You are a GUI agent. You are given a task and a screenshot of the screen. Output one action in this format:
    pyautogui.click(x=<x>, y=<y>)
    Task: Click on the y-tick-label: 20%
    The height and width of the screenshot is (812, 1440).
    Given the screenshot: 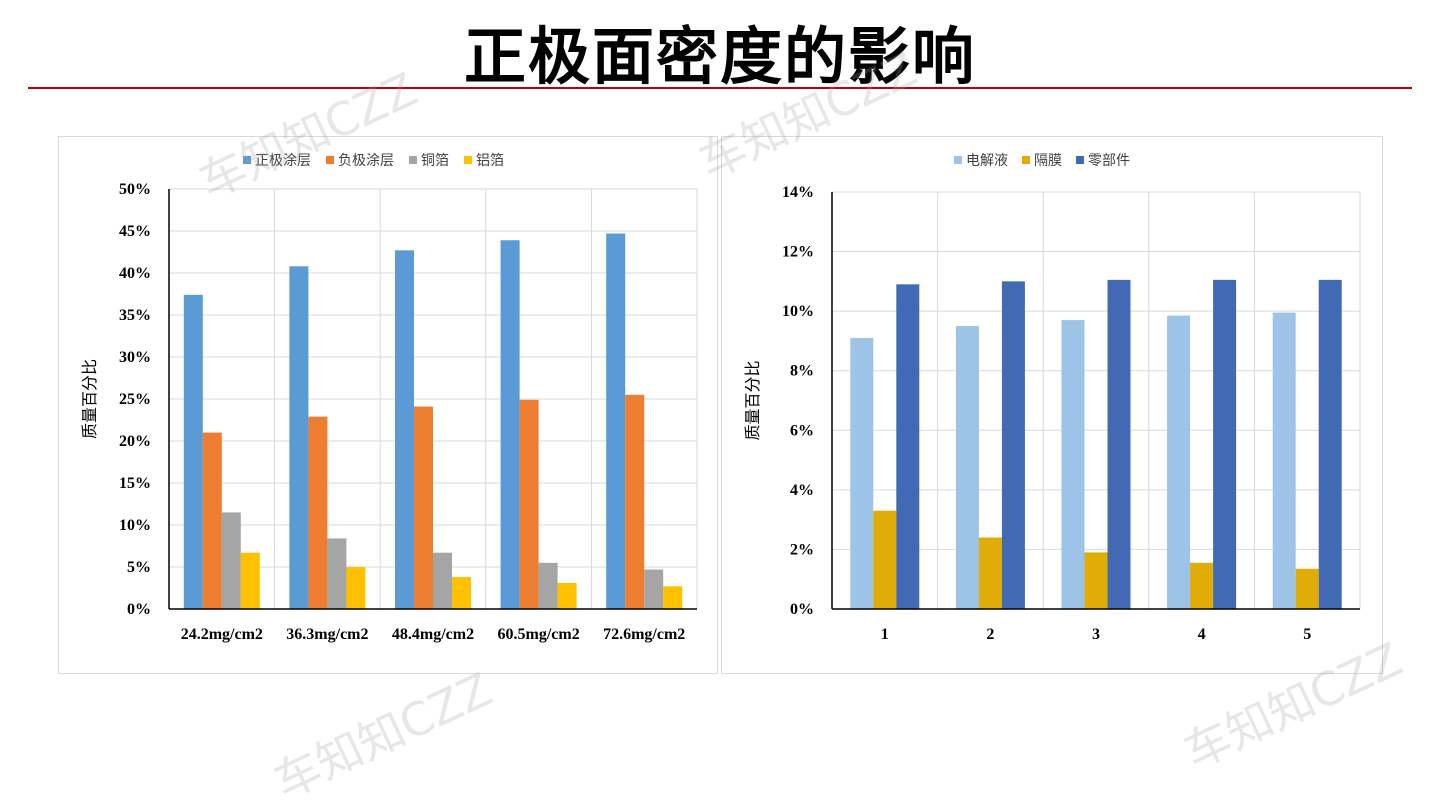 What is the action you would take?
    pyautogui.click(x=135, y=441)
    